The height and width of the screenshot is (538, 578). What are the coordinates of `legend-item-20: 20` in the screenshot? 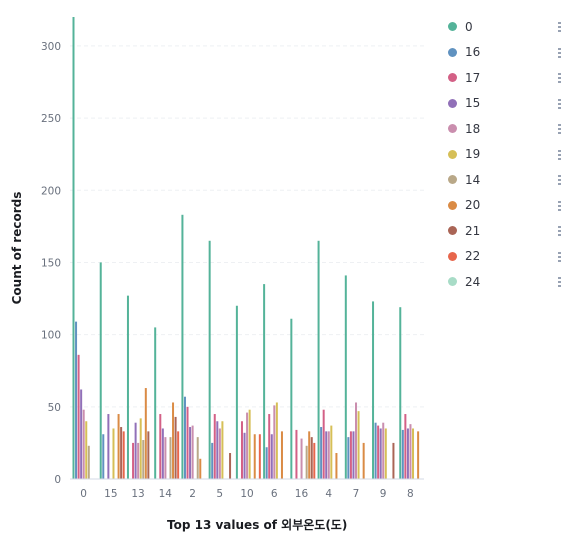 It's located at (510, 206).